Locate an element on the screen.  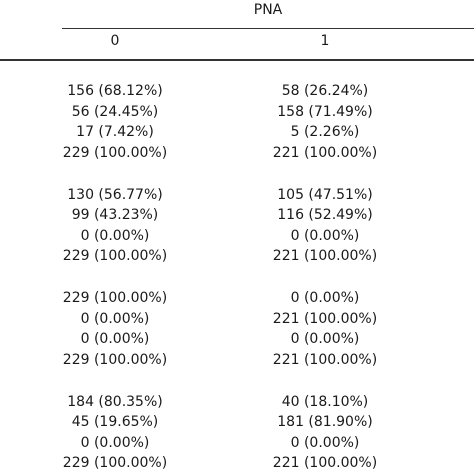
table-cell: 130 (56.77%) is located at coordinates (115, 194).